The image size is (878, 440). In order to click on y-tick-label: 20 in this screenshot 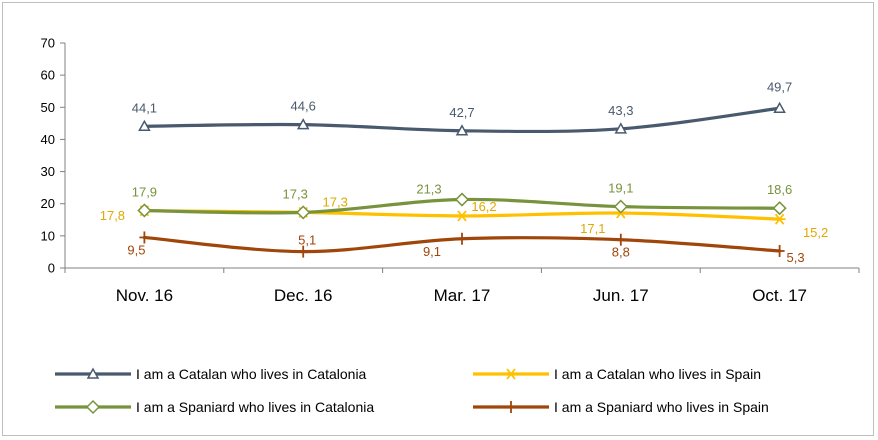, I will do `click(48, 203)`.